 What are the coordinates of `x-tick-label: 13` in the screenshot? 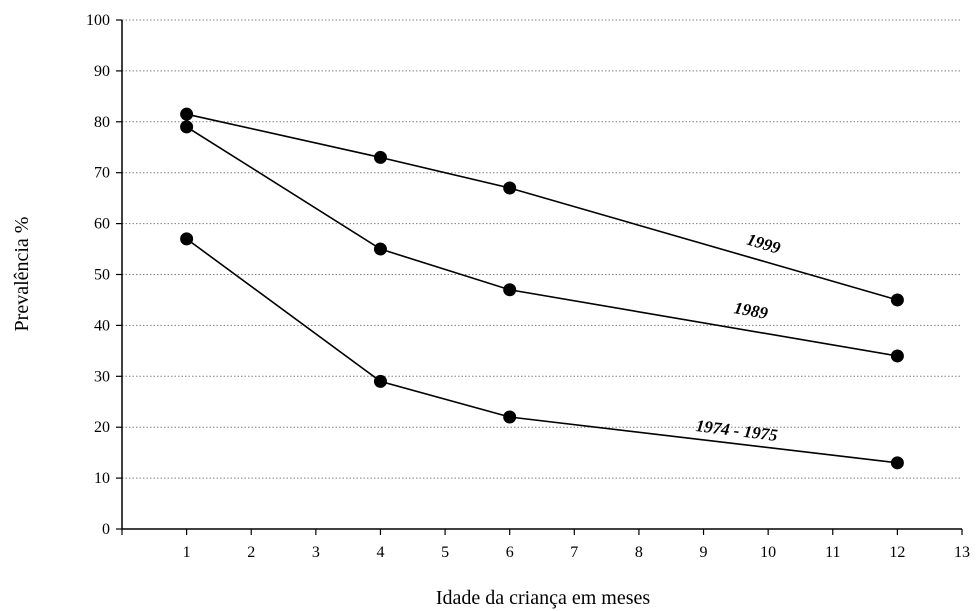 It's located at (962, 552).